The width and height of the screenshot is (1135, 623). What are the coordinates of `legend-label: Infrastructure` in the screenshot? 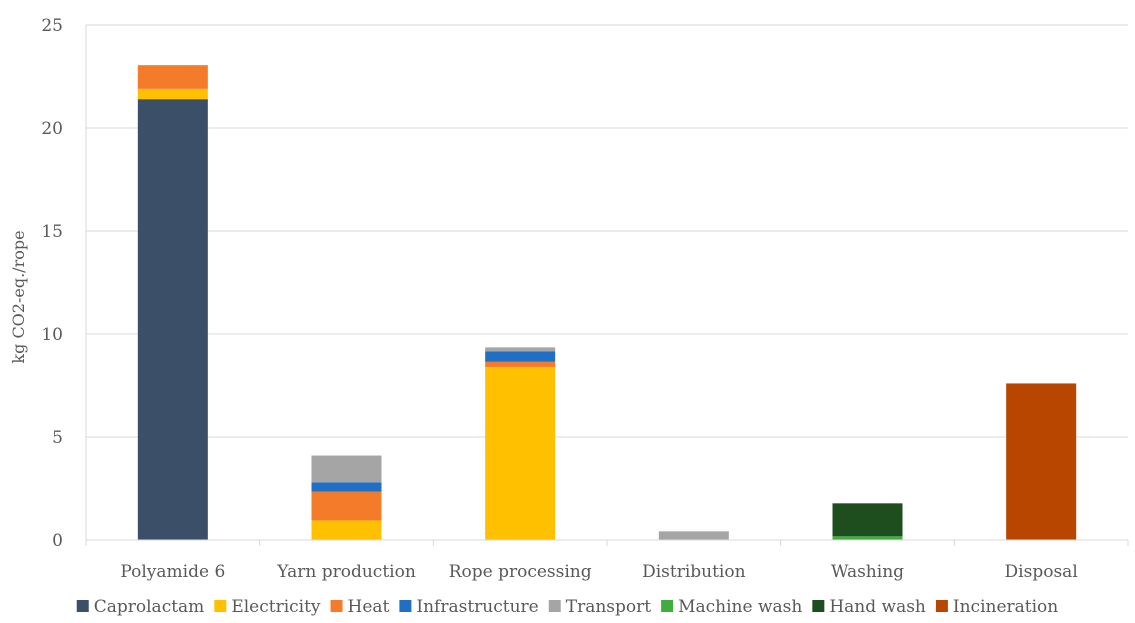 It's located at (477, 607).